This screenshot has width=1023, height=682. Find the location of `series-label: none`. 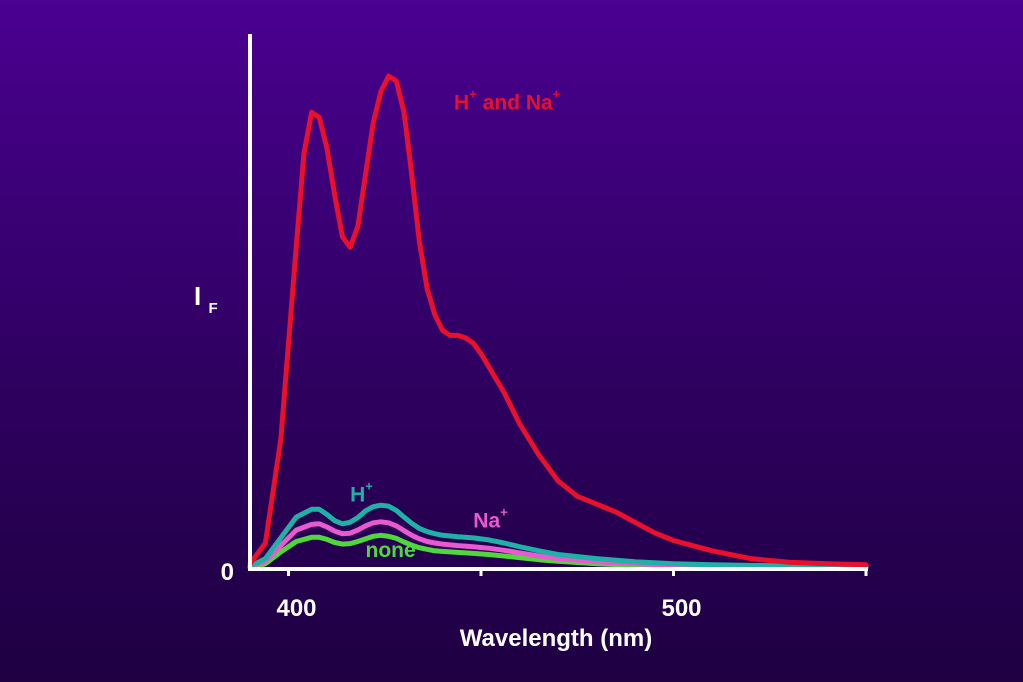

series-label: none is located at coordinates (391, 550).